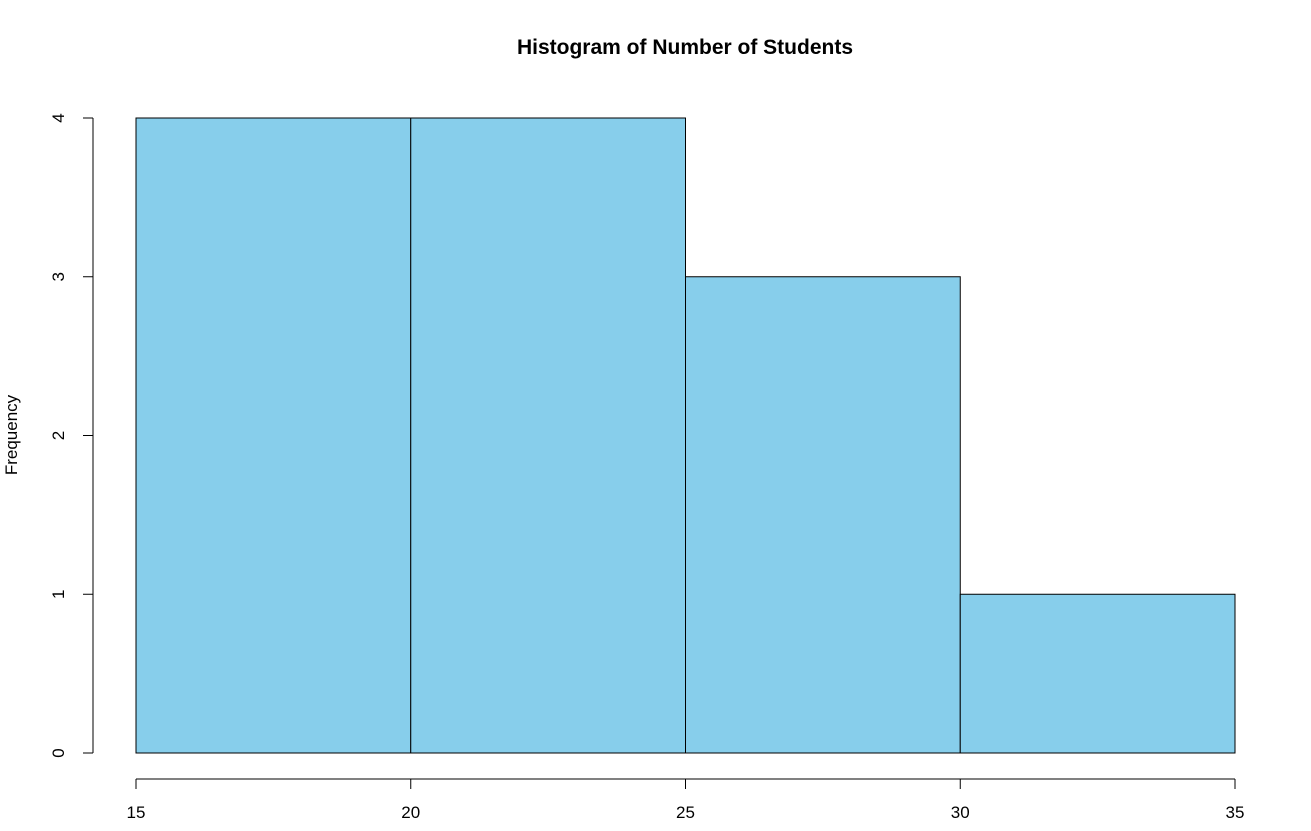 The width and height of the screenshot is (1311, 831). What do you see at coordinates (410, 812) in the screenshot?
I see `x-tick-label: 20` at bounding box center [410, 812].